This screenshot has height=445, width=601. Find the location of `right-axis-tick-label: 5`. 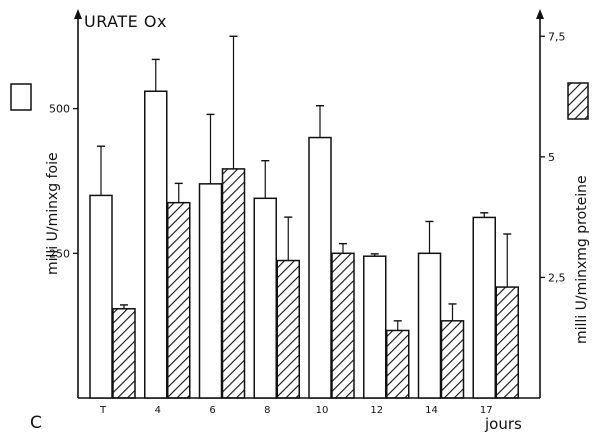

right-axis-tick-label: 5 is located at coordinates (551, 157).